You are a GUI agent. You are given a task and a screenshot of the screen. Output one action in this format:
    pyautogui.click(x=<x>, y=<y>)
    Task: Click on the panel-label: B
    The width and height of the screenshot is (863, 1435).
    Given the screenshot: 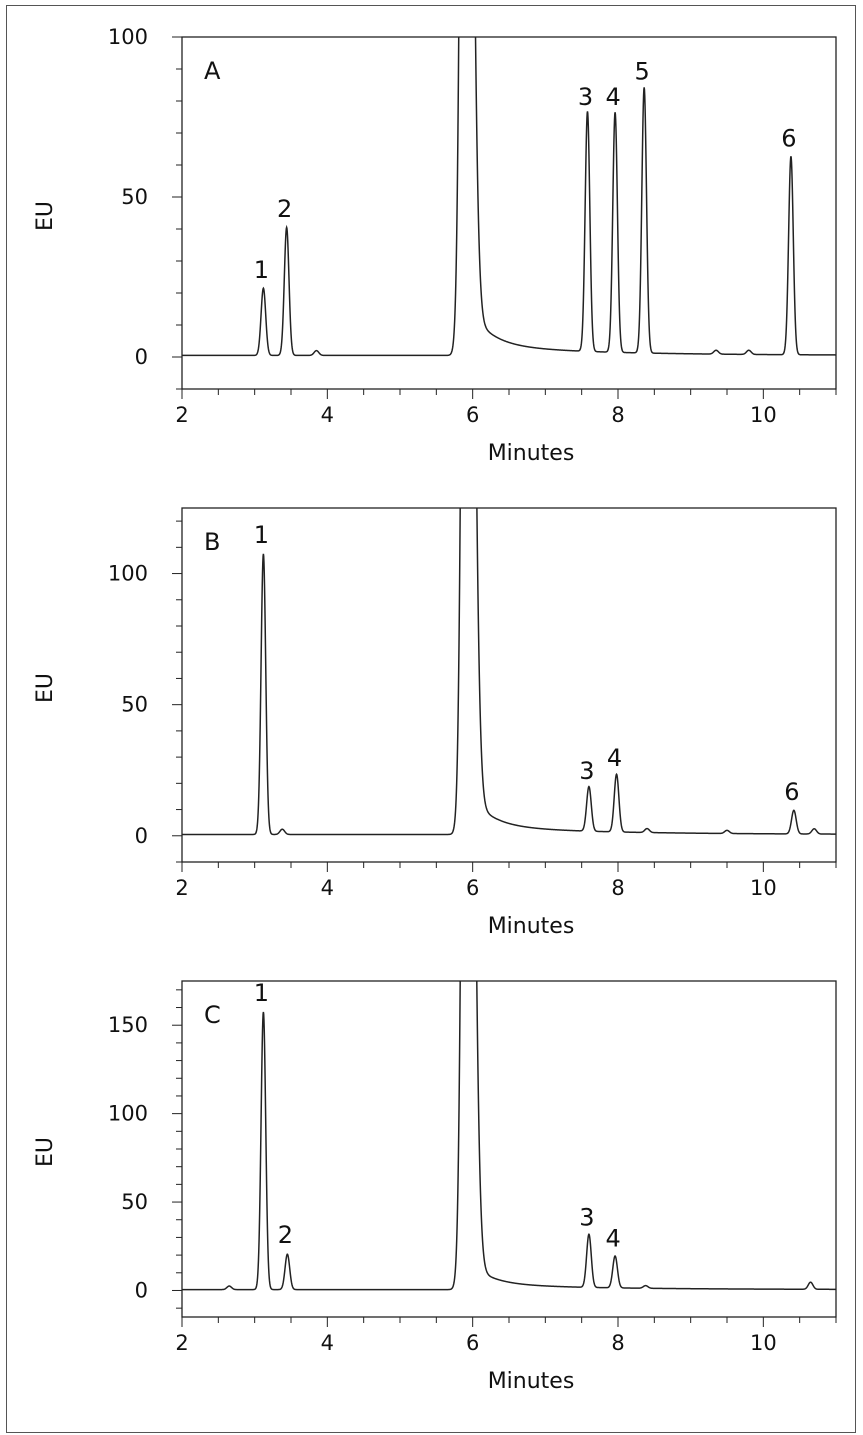 What is the action you would take?
    pyautogui.click(x=212, y=542)
    